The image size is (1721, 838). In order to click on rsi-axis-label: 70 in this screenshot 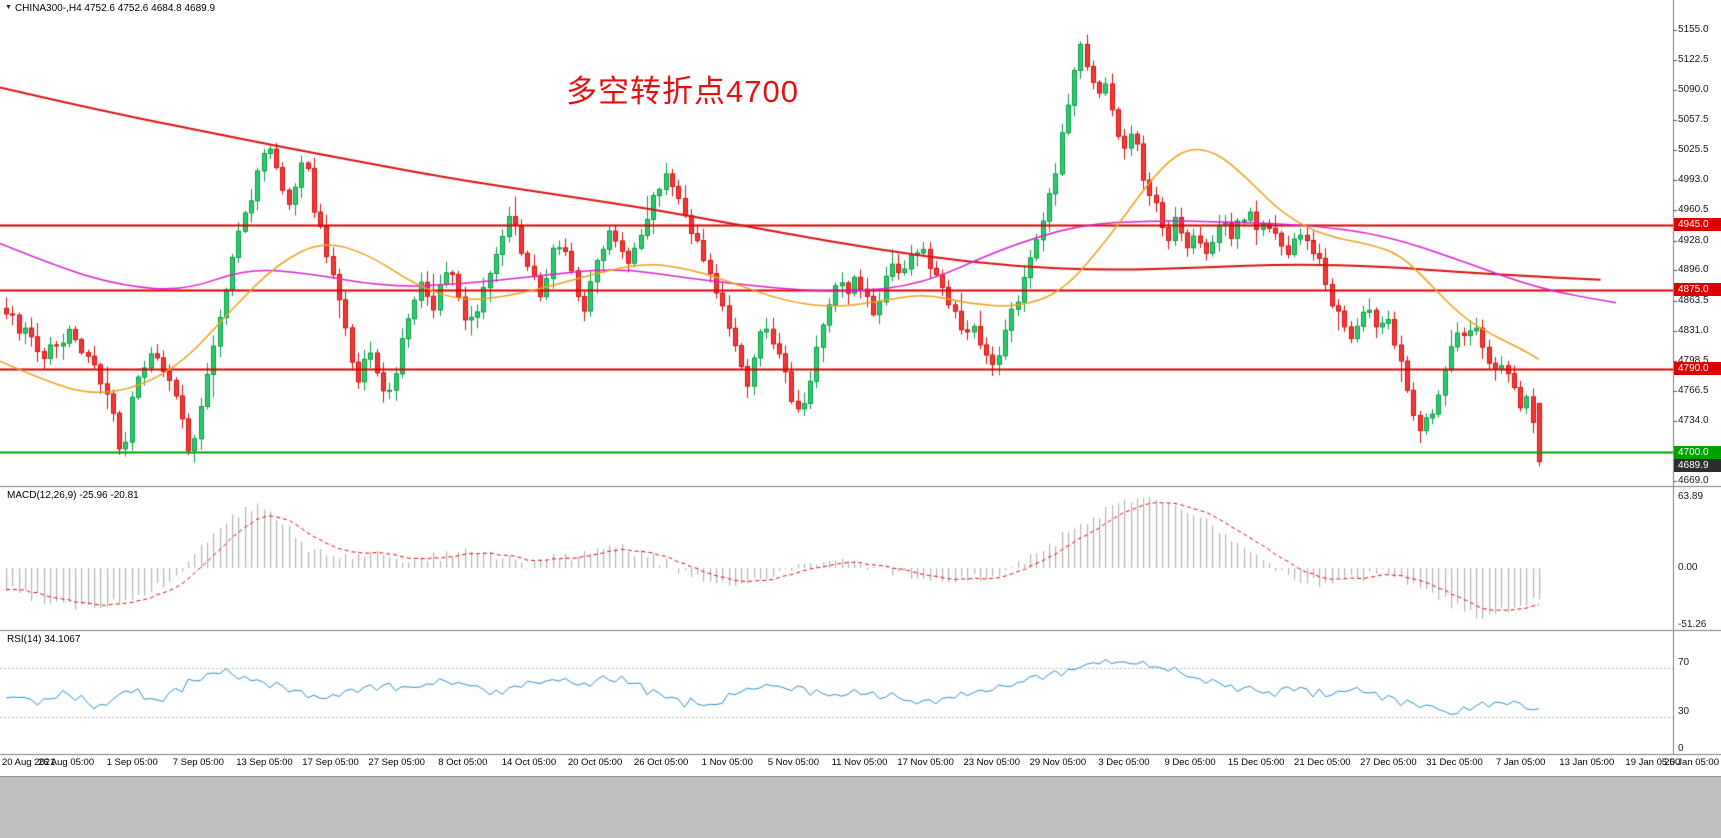, I will do `click(1684, 662)`.